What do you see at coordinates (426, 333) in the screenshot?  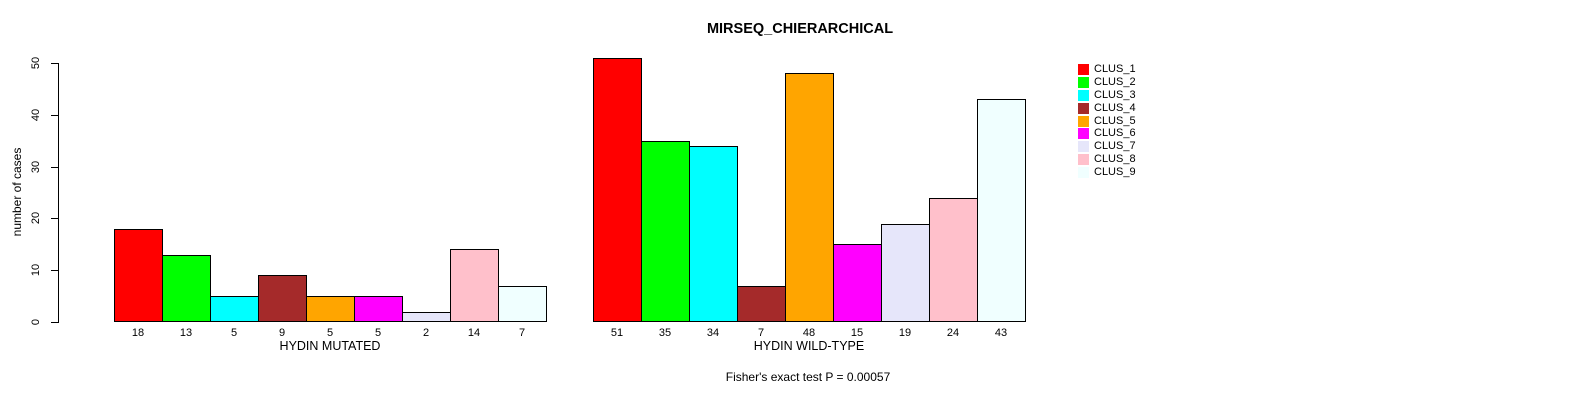 I see `bar-value-label: 2` at bounding box center [426, 333].